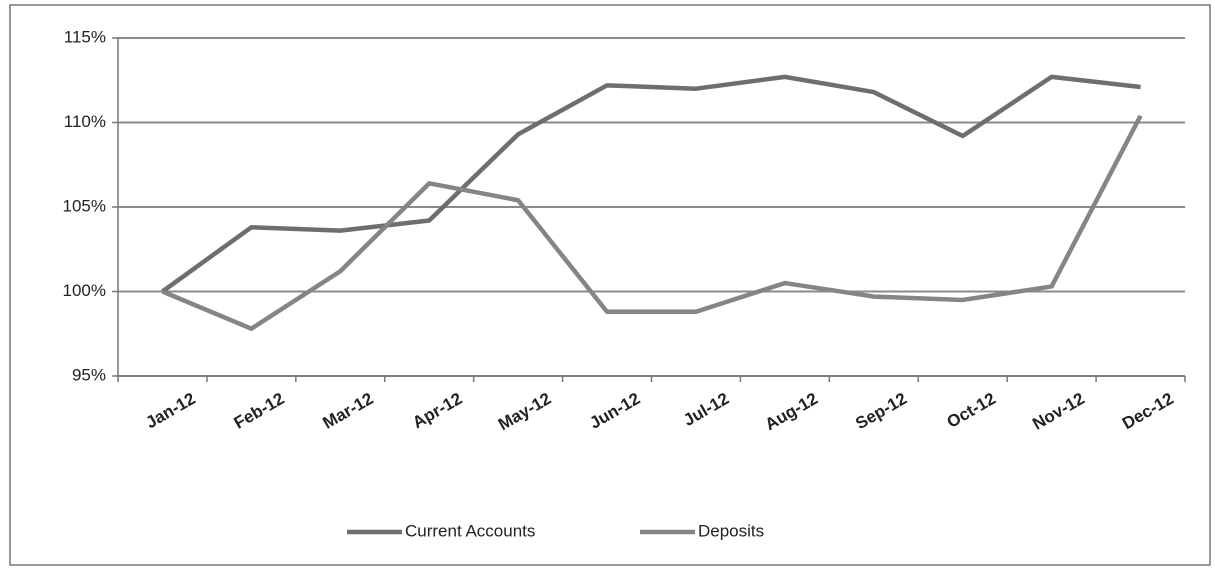 The height and width of the screenshot is (570, 1215). I want to click on x-tick-label: Nov-12, so click(1058, 411).